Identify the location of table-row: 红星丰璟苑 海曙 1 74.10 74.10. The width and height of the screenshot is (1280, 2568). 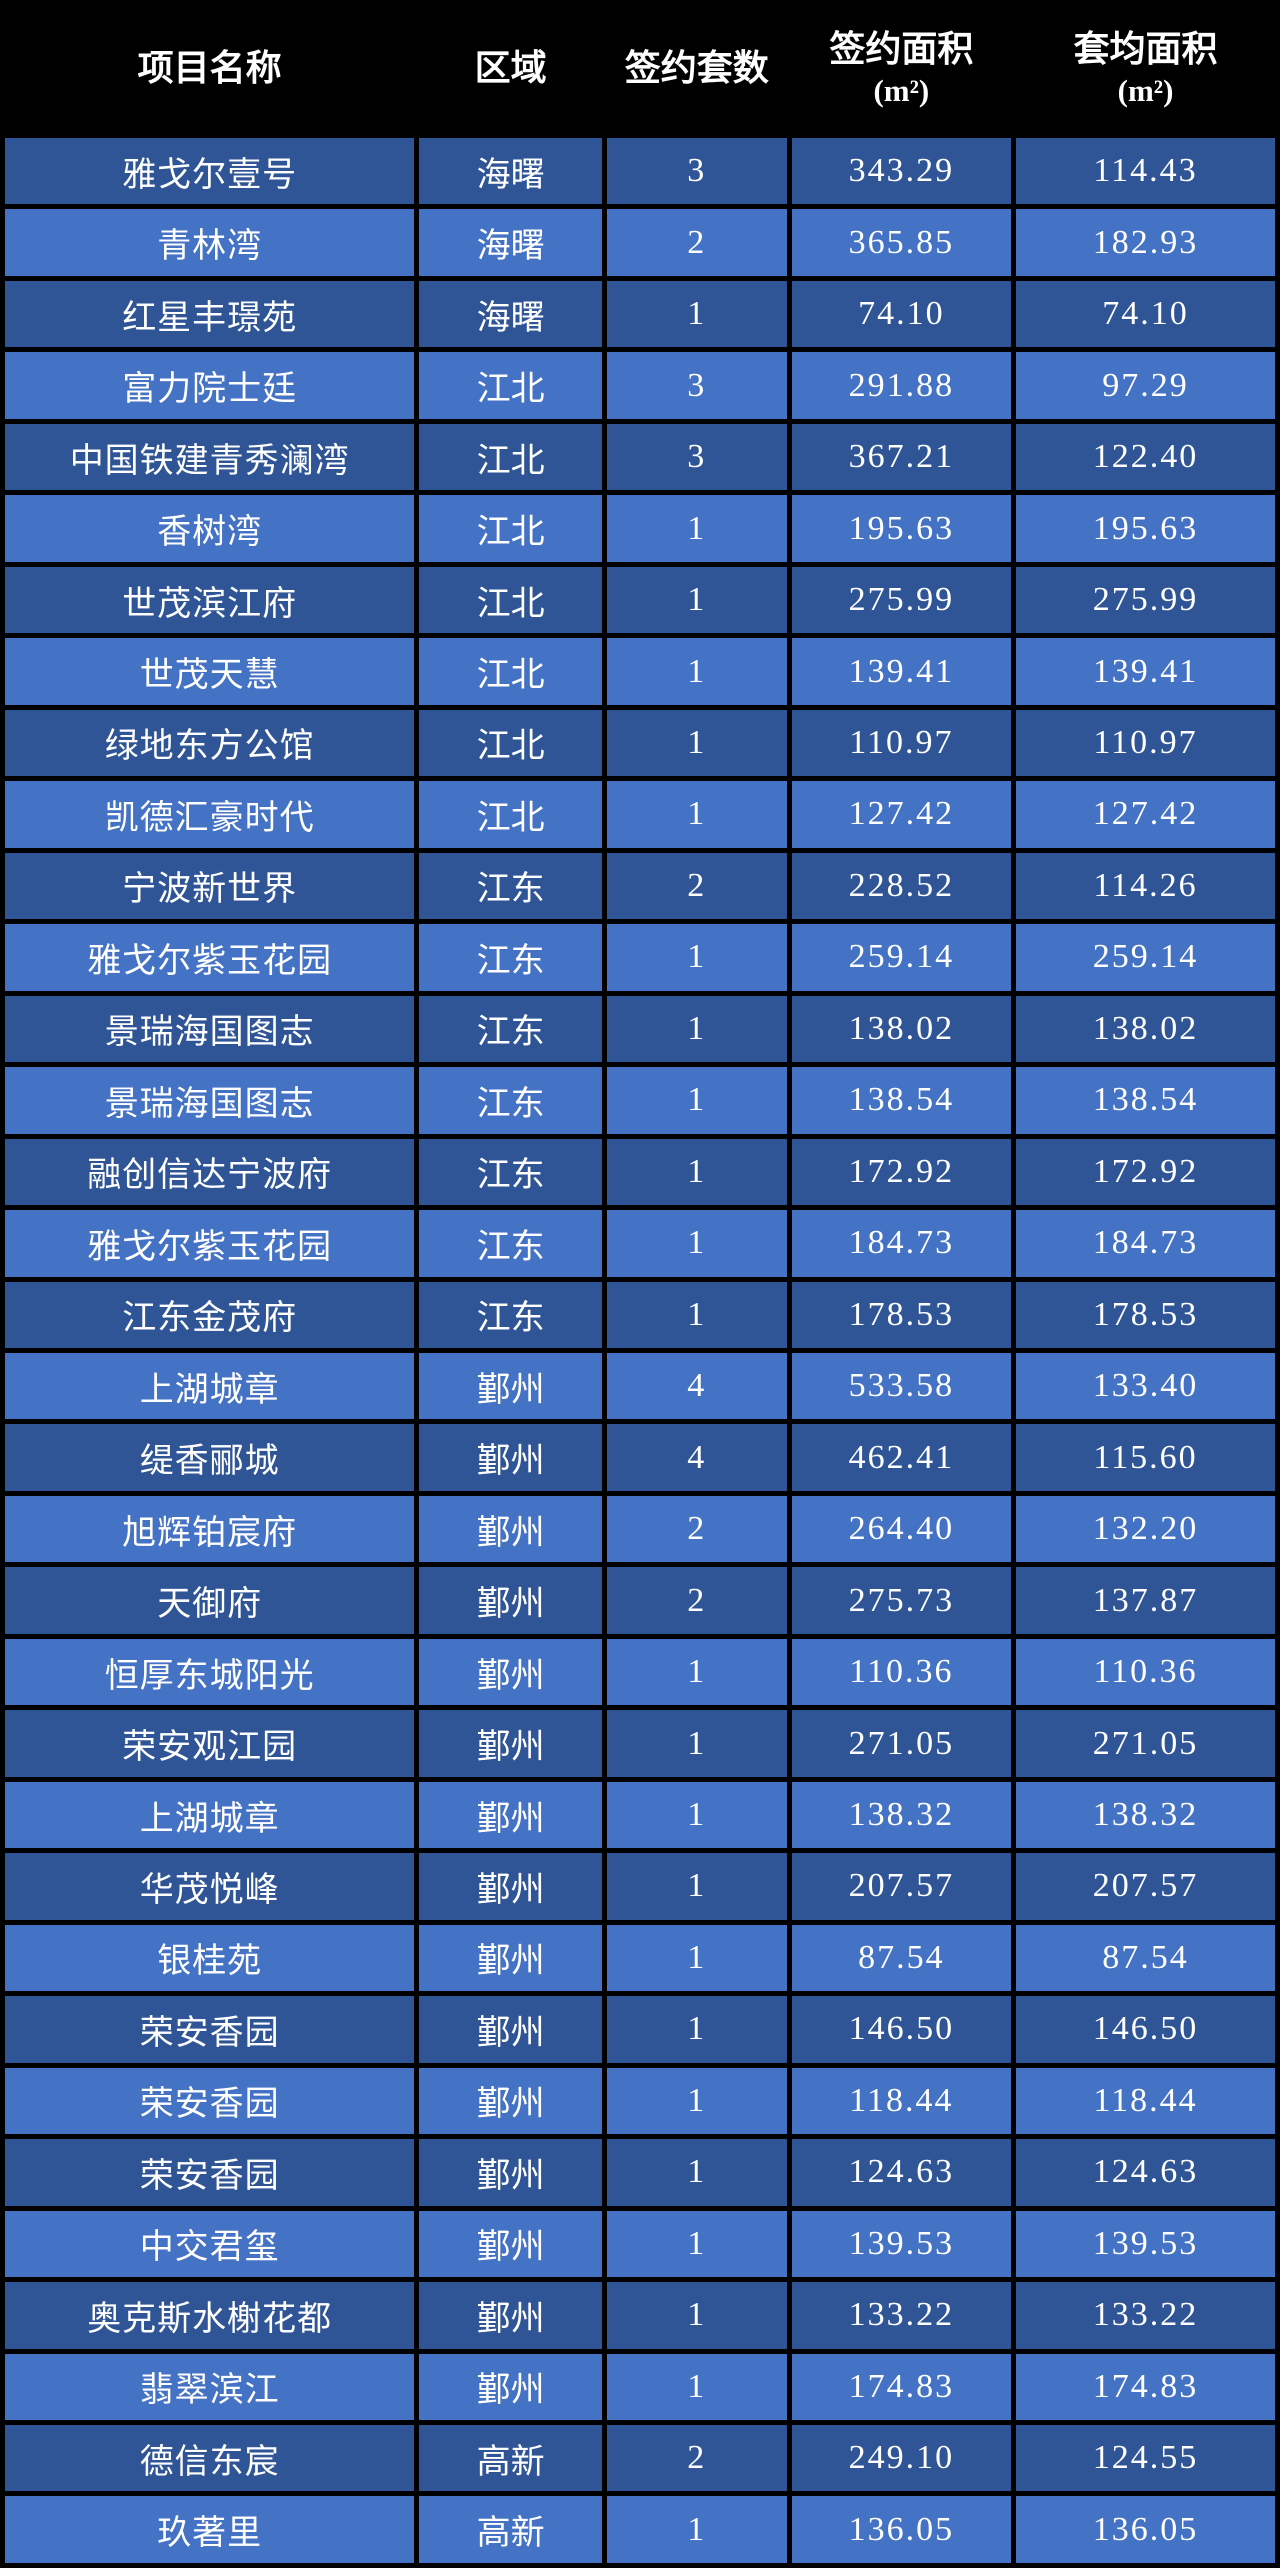
(640, 314).